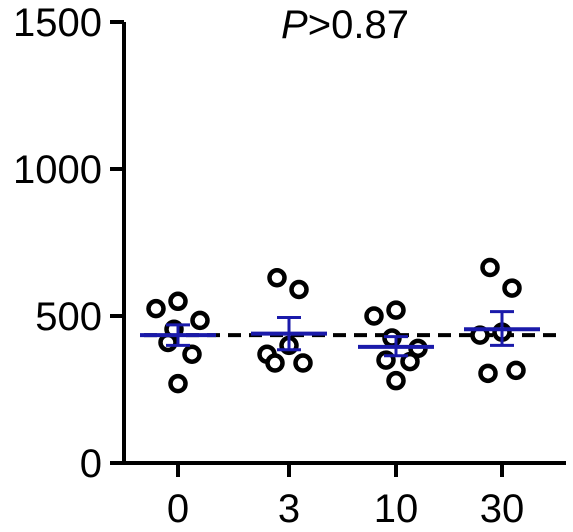  I want to click on y-tick-label: 500, so click(68, 317).